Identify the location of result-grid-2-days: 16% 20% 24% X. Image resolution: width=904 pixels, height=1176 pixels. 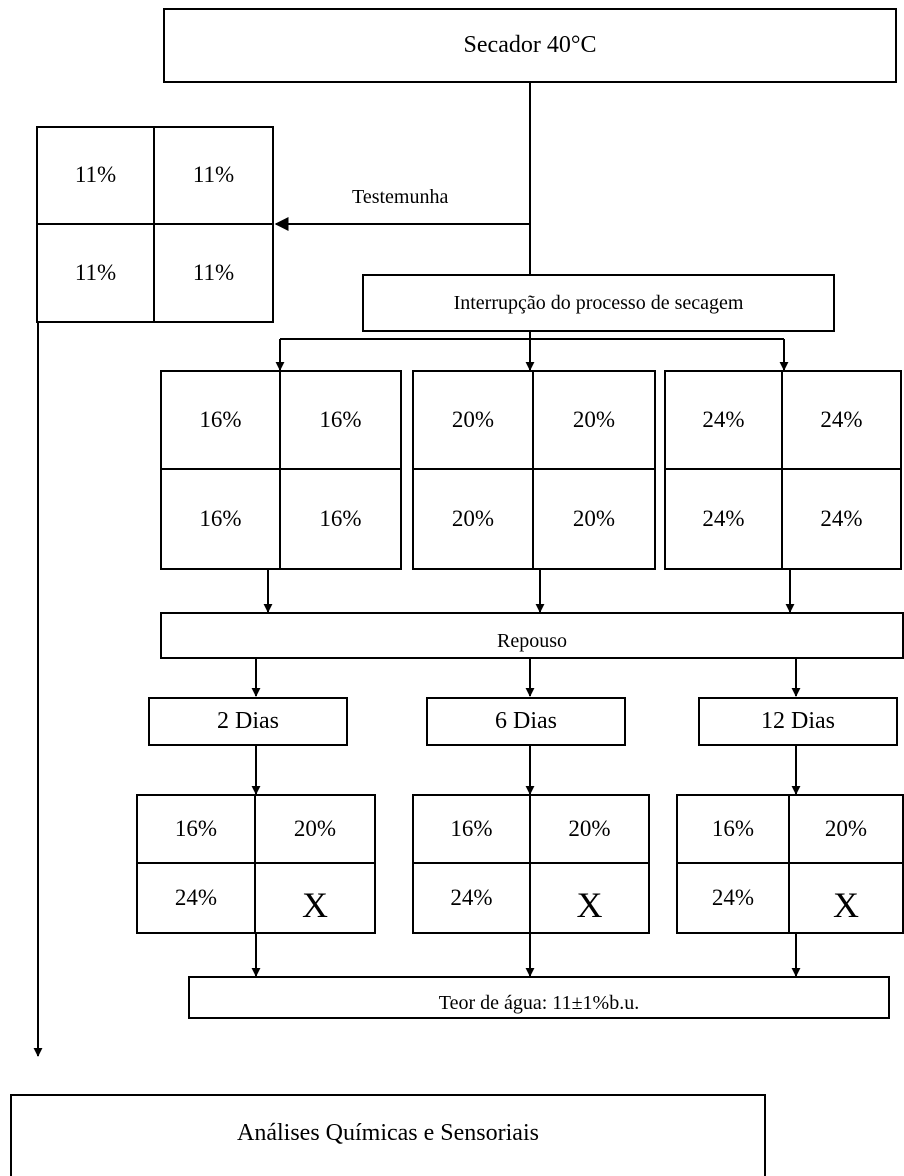
(256, 864).